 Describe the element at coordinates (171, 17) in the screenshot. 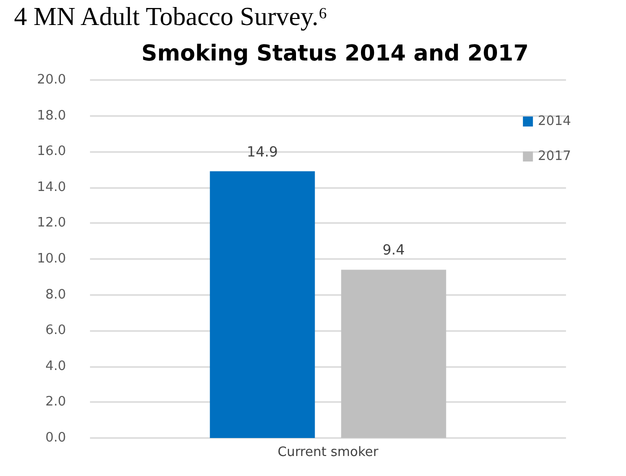

I see `text: 4 MN Adult Tobacco Survey.⁶` at that location.